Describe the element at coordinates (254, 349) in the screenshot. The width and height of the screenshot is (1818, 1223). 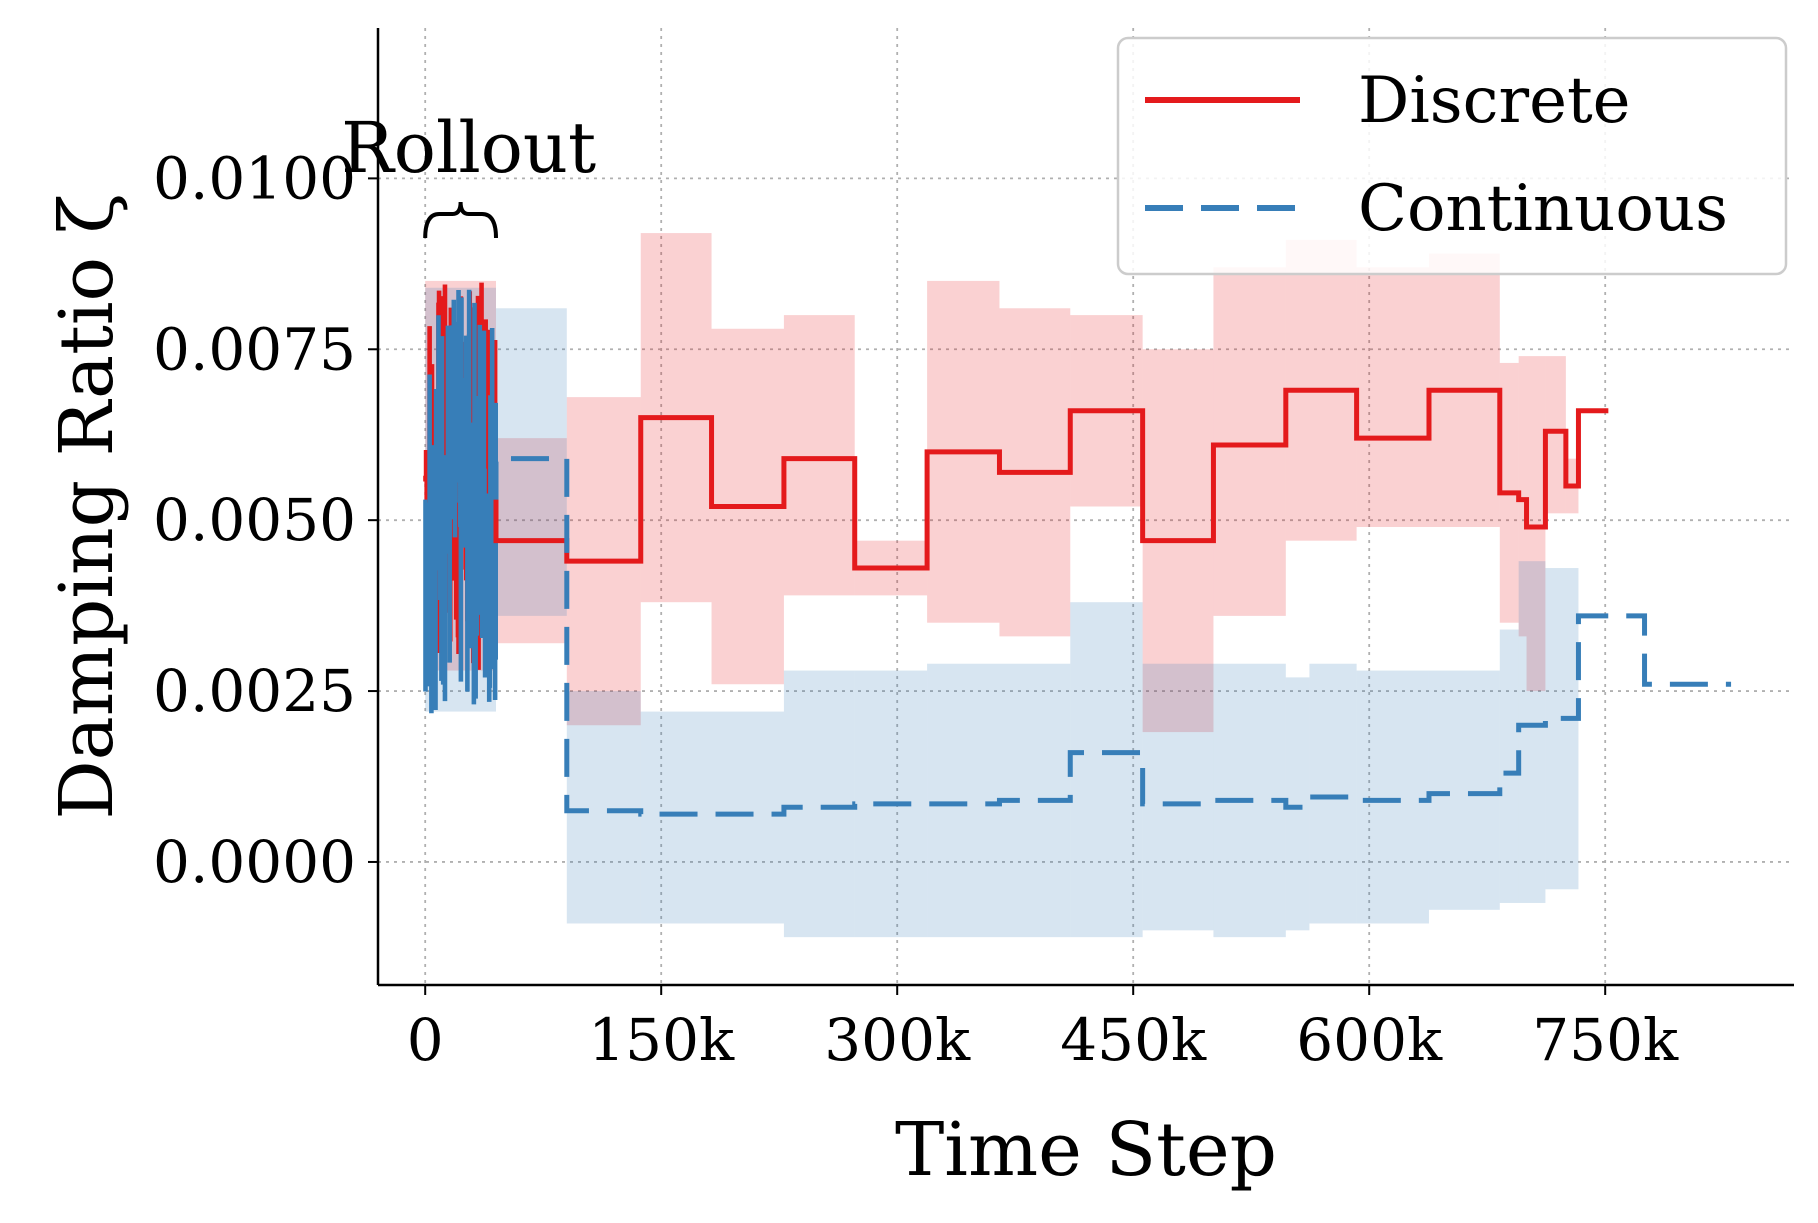
I see `y-tick-label: 0.0075` at that location.